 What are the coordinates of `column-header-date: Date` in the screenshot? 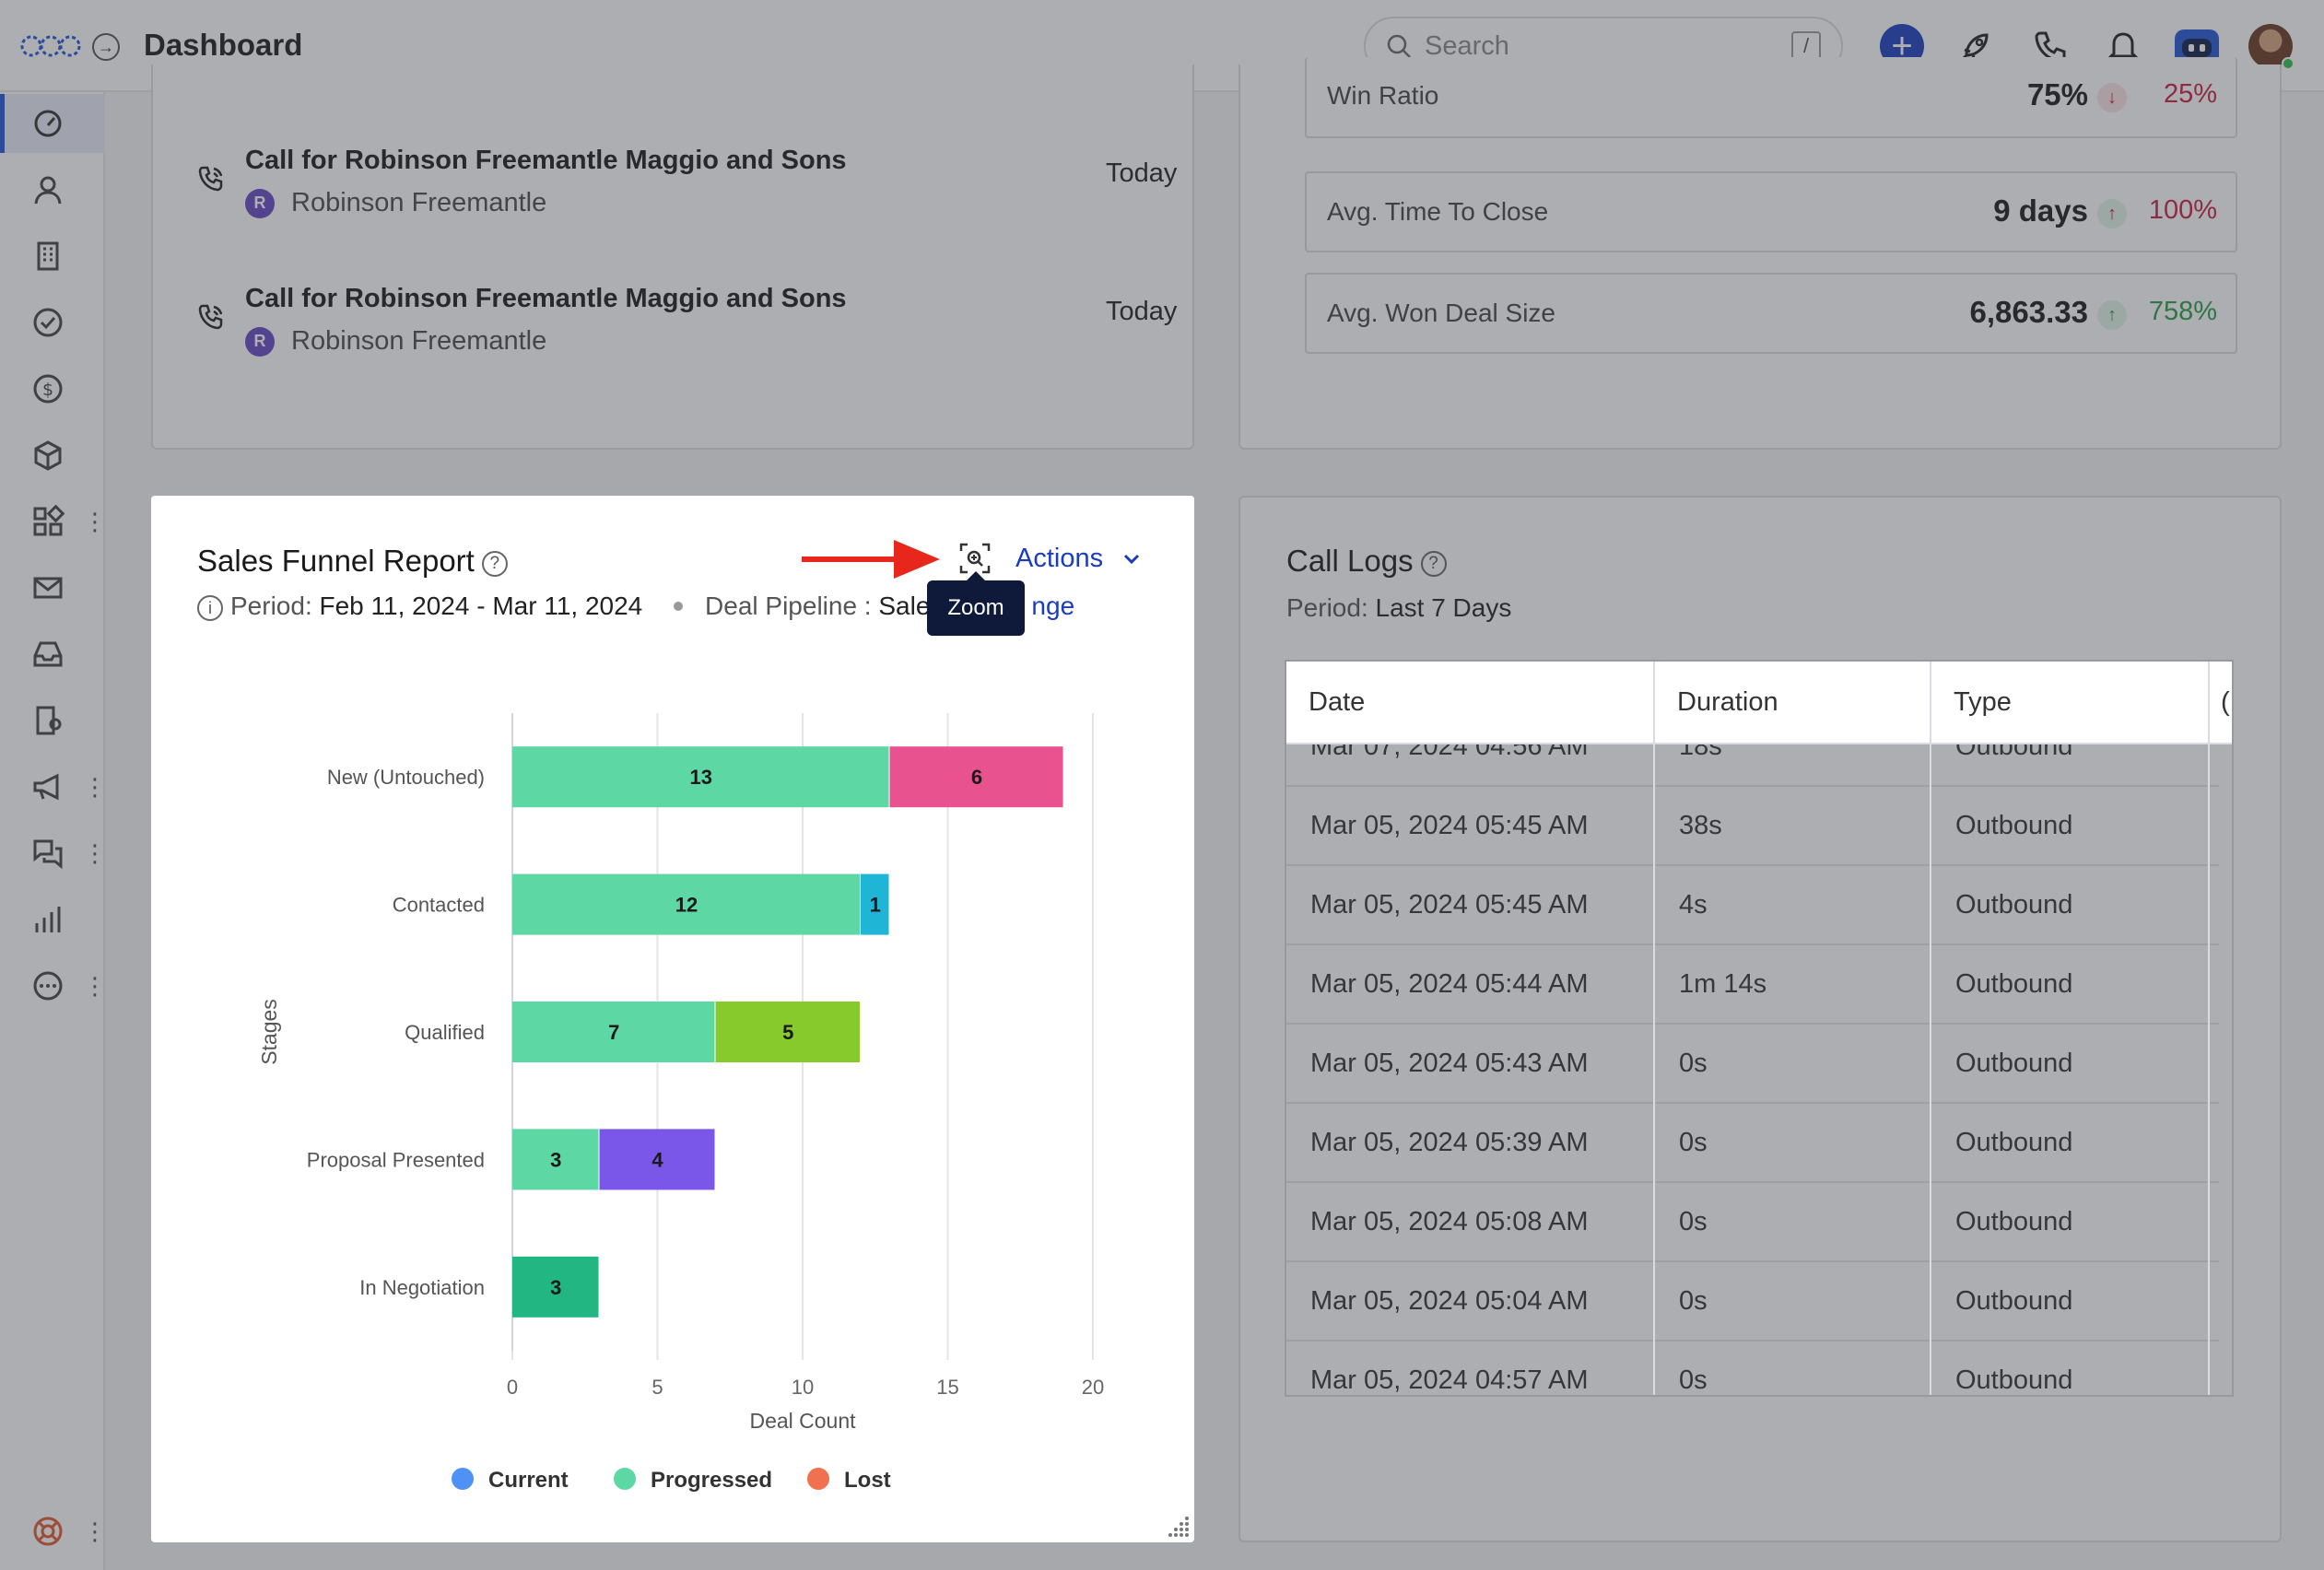 It's located at (1337, 702).